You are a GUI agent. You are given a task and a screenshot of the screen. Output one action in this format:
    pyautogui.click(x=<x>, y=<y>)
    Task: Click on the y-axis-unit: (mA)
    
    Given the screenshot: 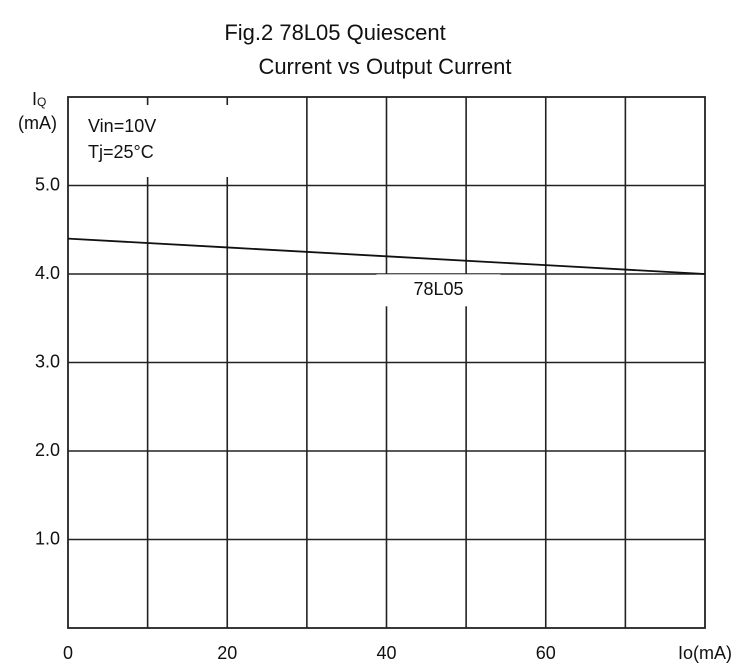 What is the action you would take?
    pyautogui.click(x=37, y=123)
    